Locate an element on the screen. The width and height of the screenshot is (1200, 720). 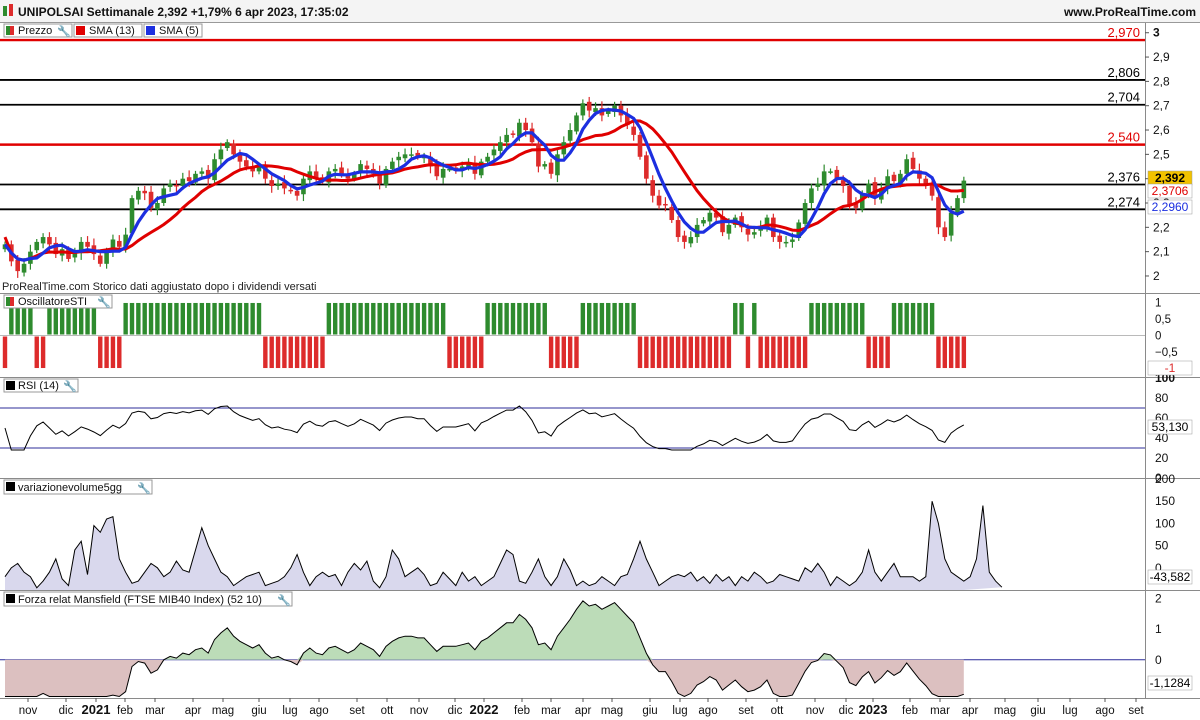
price-tick-label: 2,6 is located at coordinates (1161, 130).